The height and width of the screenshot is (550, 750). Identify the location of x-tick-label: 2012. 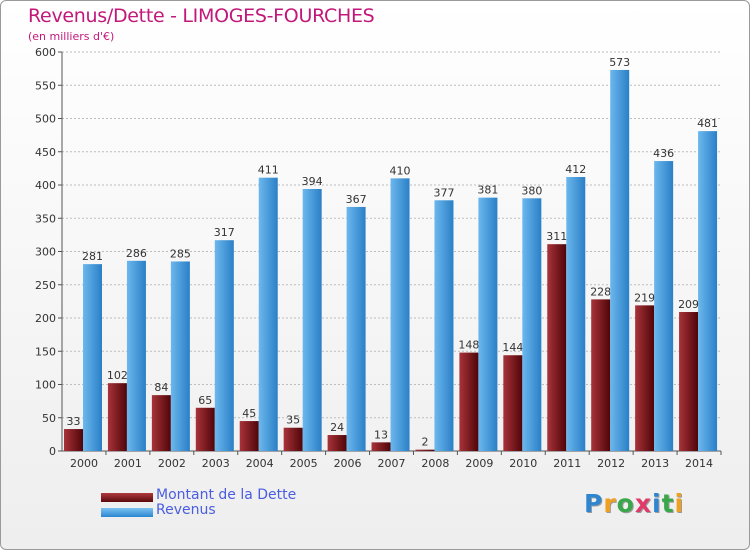
(611, 463).